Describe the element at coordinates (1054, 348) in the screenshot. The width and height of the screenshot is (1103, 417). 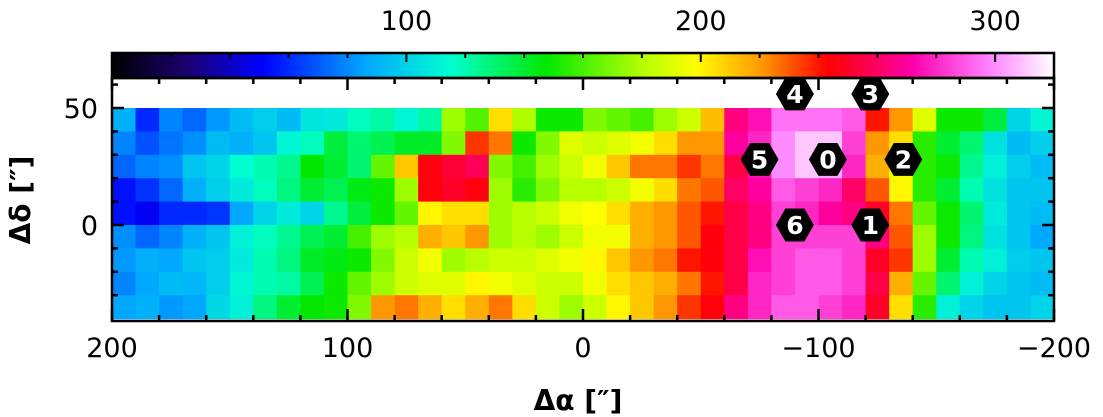
I see `x-tick-label: −200` at that location.